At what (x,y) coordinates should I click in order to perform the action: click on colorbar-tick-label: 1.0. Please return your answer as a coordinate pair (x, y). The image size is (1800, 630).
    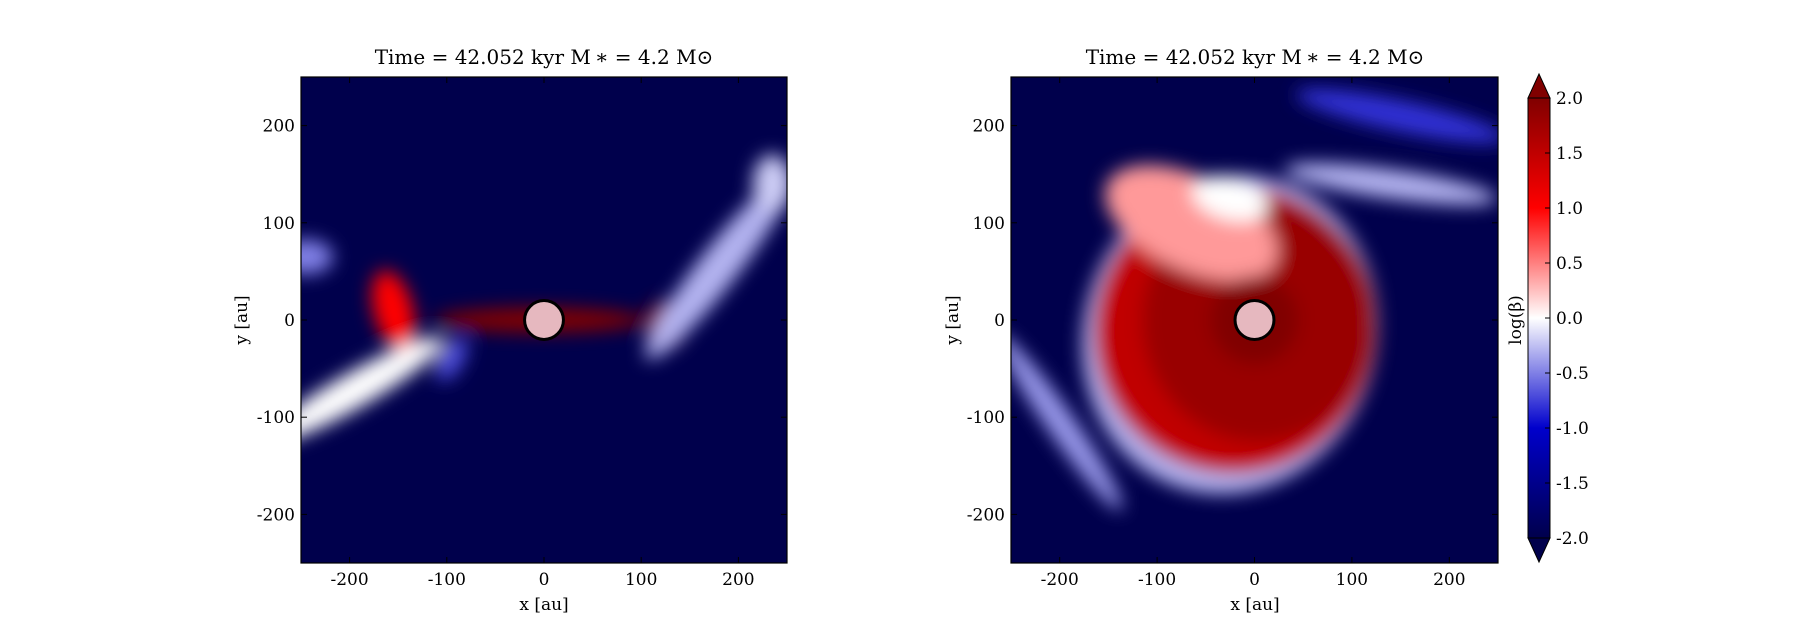
    Looking at the image, I should click on (1569, 209).